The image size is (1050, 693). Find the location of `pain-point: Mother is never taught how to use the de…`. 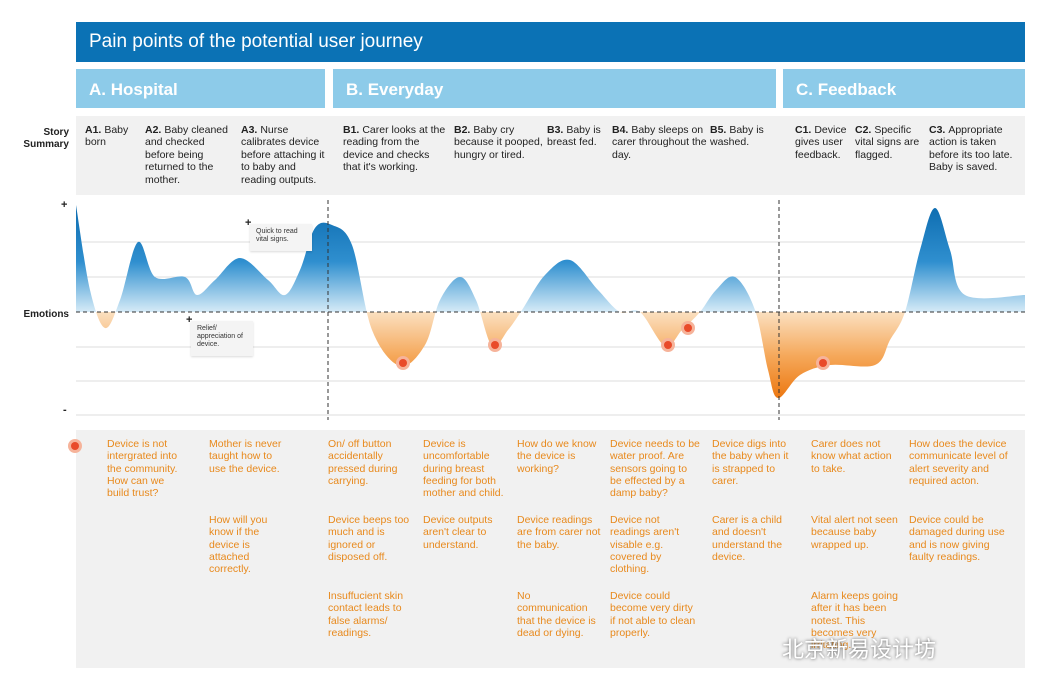

pain-point: Mother is never taught how to use the de… is located at coordinates (245, 456).